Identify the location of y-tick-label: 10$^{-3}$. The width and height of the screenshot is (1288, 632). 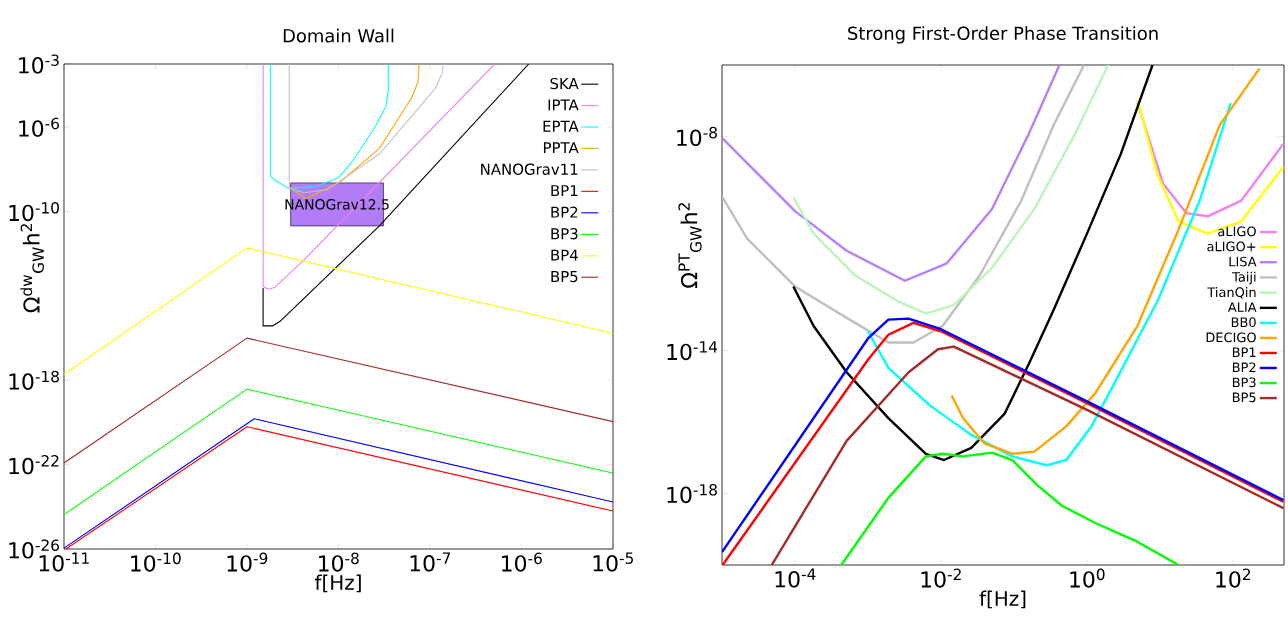
(39, 64).